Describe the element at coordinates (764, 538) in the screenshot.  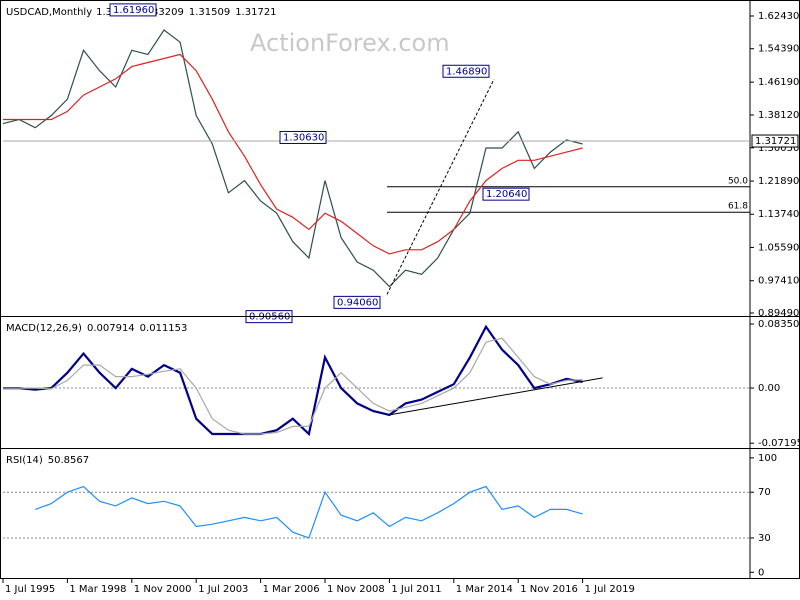
I see `y-tick-label: 30` at that location.